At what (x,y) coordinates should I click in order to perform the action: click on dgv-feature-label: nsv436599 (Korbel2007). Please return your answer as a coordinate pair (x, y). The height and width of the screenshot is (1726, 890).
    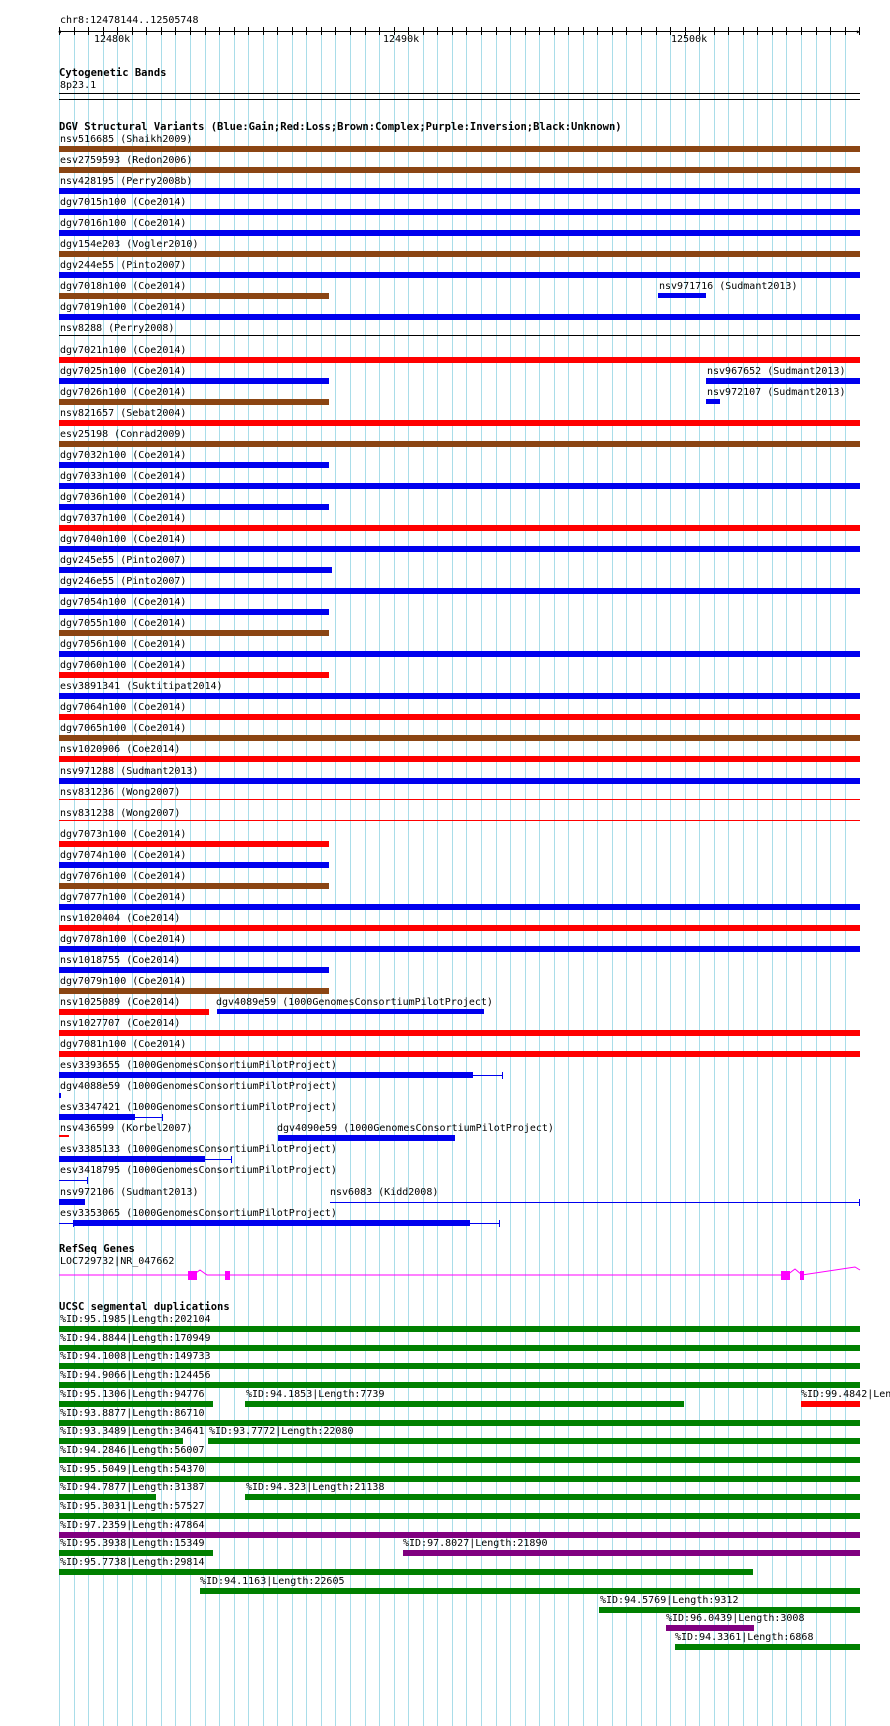
    Looking at the image, I should click on (126, 1129).